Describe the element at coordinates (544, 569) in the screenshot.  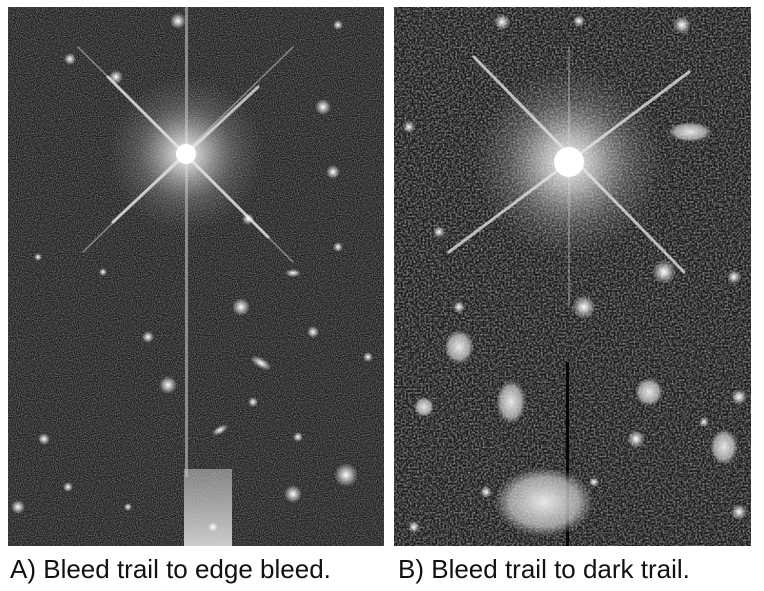
I see `caption-b: B) Bleed trail to dark trail.` at that location.